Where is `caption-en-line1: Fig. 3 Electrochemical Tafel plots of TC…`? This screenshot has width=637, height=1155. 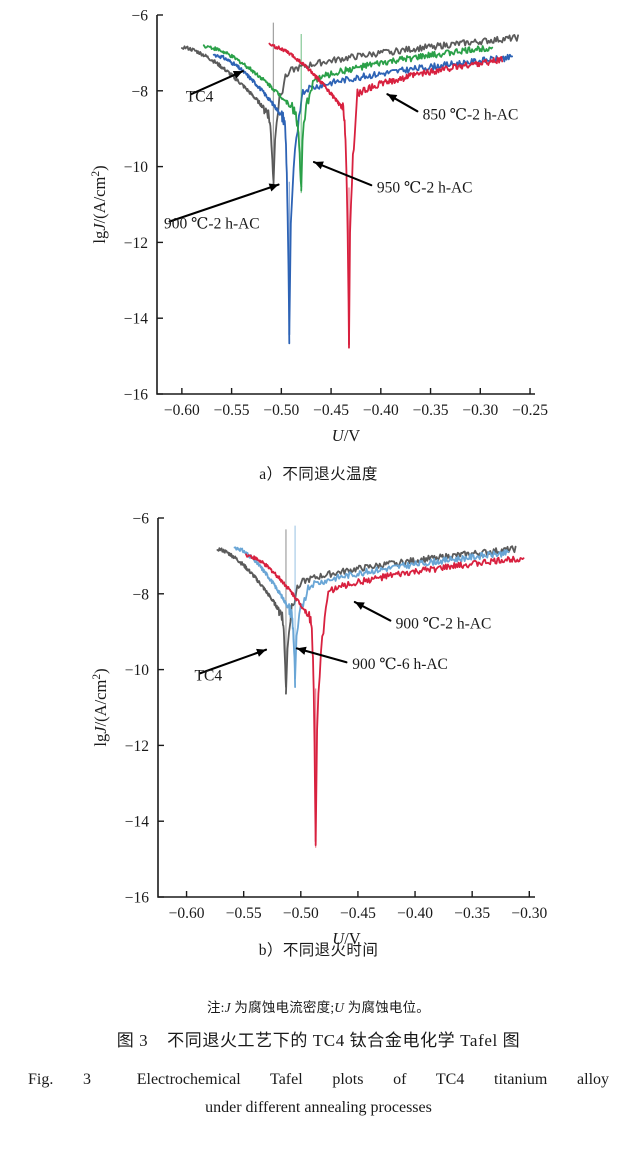
caption-en-line1: Fig. 3 Electrochemical Tafel plots of TC… is located at coordinates (318, 1080).